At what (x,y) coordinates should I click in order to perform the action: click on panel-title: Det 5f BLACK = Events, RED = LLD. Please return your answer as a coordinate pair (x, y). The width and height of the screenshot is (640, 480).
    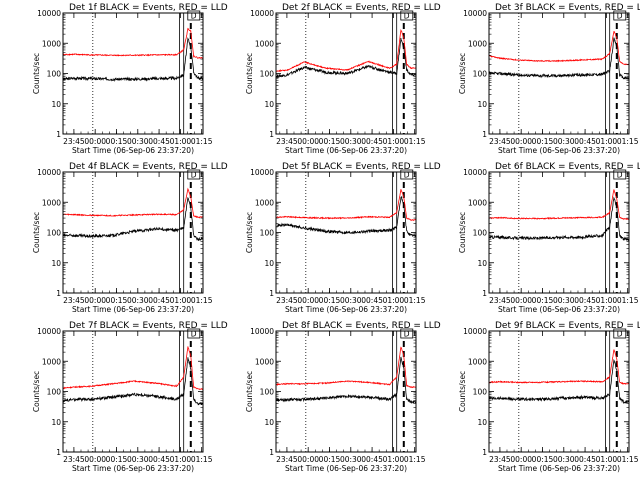
    Looking at the image, I should click on (361, 167).